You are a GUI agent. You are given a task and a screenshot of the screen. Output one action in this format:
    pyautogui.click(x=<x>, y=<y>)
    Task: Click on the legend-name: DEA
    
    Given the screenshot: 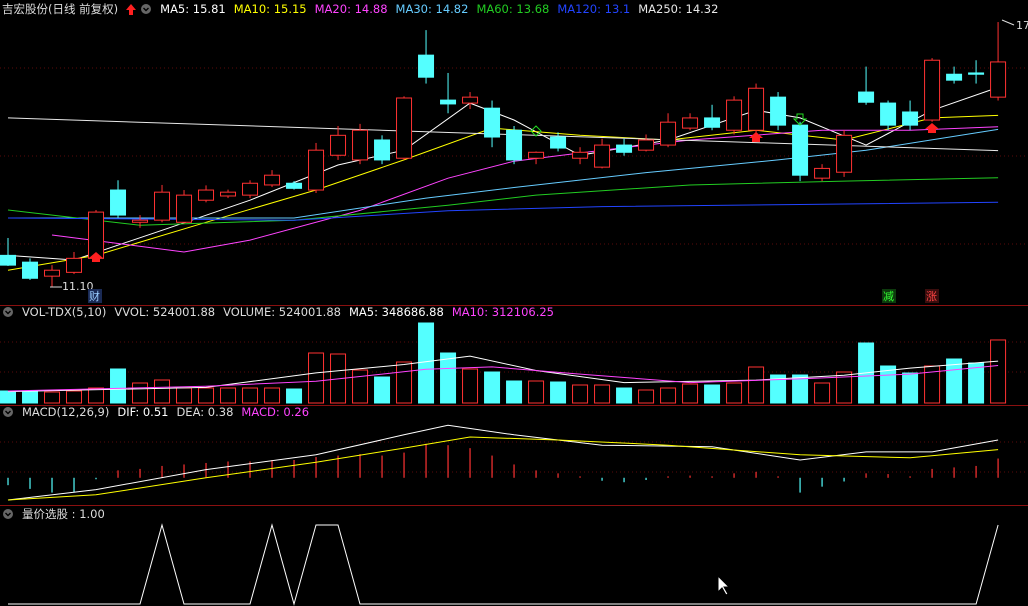 What is the action you would take?
    pyautogui.click(x=191, y=412)
    